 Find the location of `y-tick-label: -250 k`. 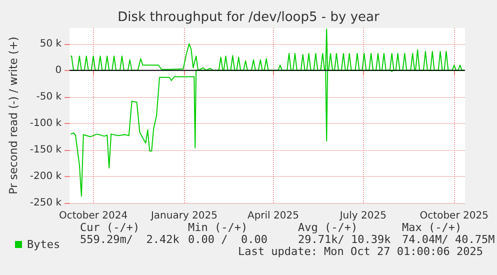

y-tick-label: -250 k is located at coordinates (46, 203).